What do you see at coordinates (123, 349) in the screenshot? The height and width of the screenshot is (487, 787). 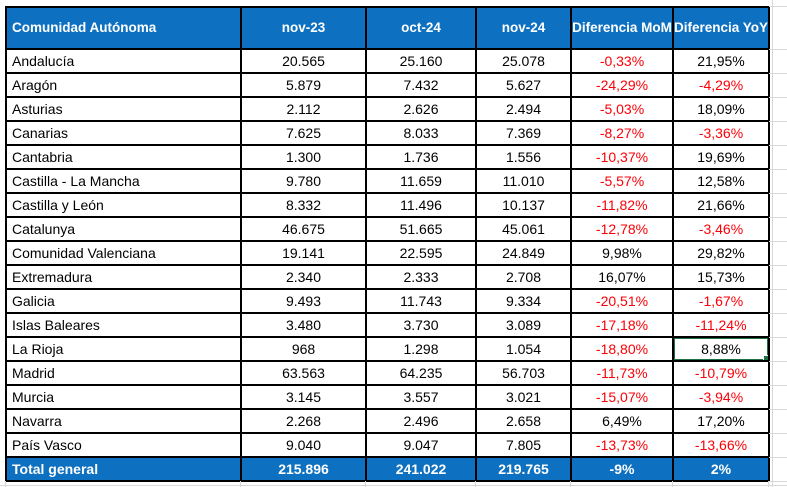 I see `cell-region: La Rioja` at bounding box center [123, 349].